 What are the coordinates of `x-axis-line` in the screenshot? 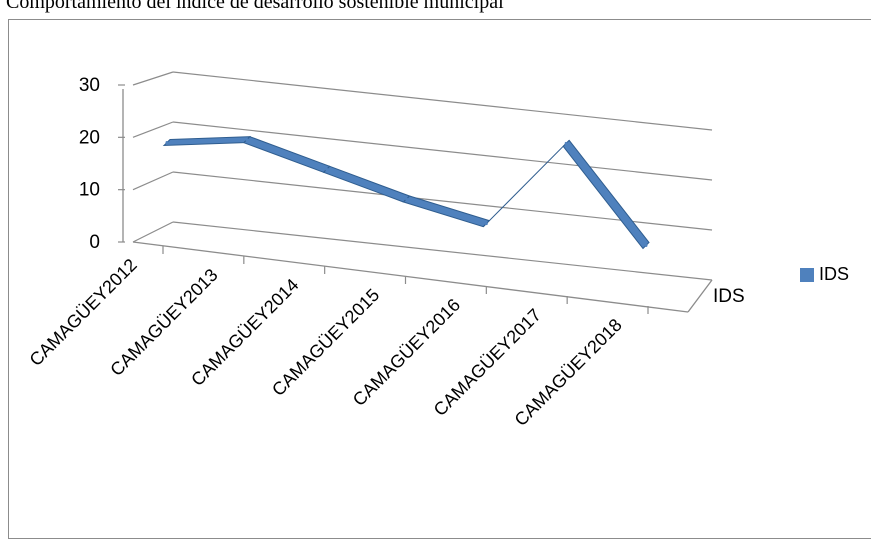 It's located at (410, 277).